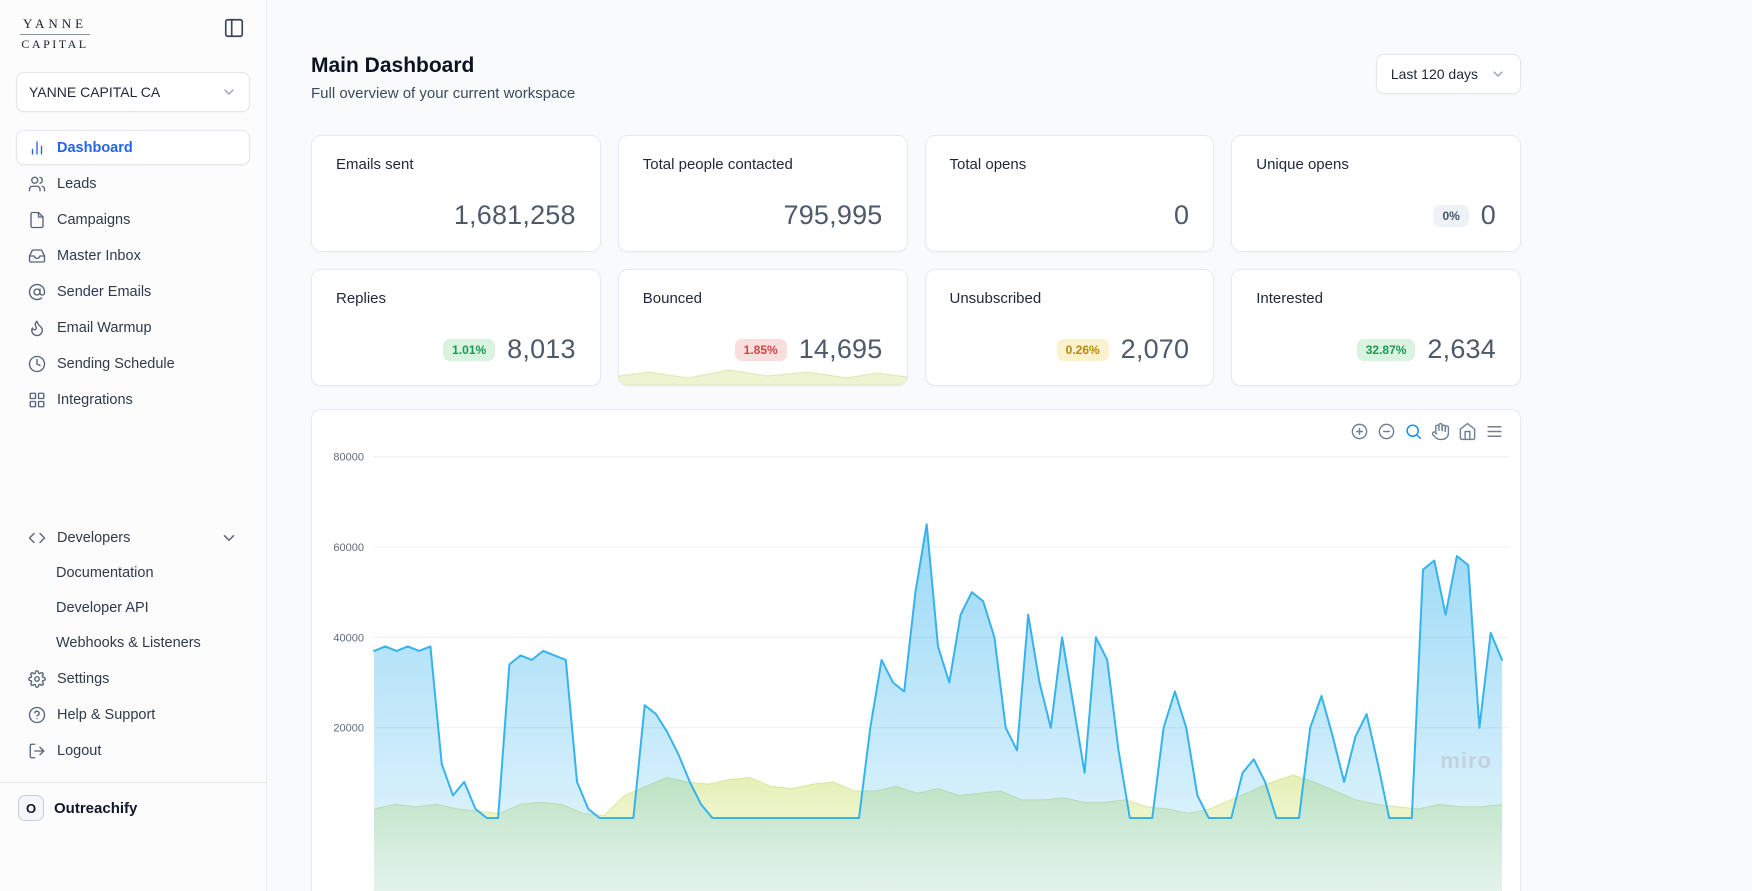  Describe the element at coordinates (95, 147) in the screenshot. I see `sidebar-item-label: Dashboard` at that location.